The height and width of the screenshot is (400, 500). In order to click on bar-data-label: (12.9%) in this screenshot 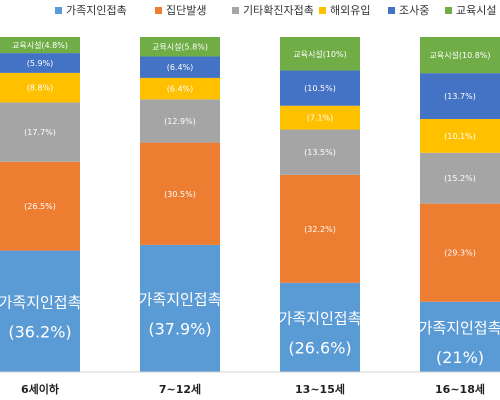, I will do `click(180, 121)`.